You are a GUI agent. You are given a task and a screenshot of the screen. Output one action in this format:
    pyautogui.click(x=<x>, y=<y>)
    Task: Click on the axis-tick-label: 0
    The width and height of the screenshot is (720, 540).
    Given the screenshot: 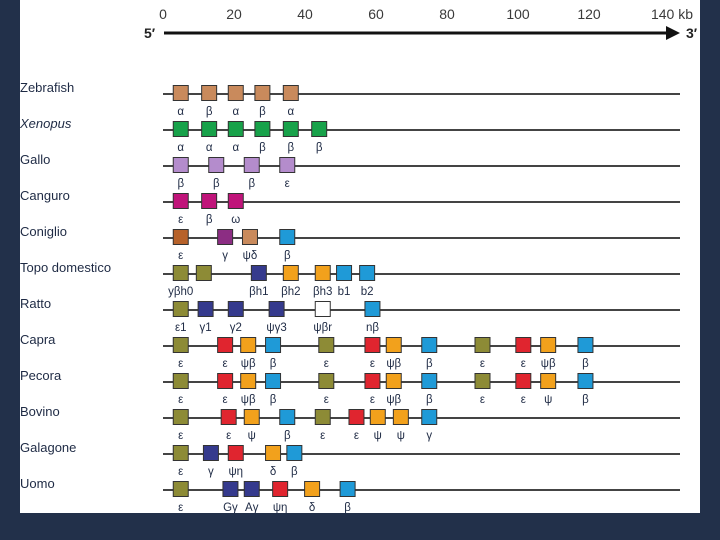 What is the action you would take?
    pyautogui.click(x=163, y=14)
    